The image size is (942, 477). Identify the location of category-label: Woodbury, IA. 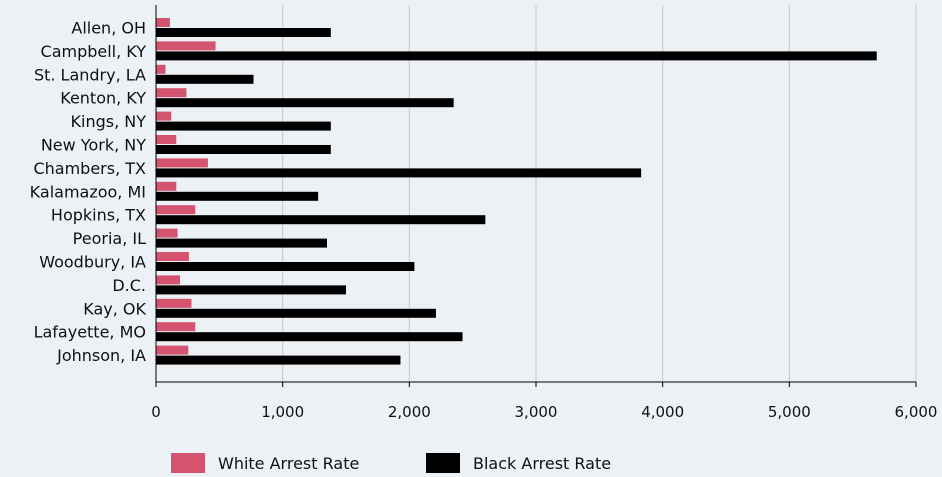
(92, 262).